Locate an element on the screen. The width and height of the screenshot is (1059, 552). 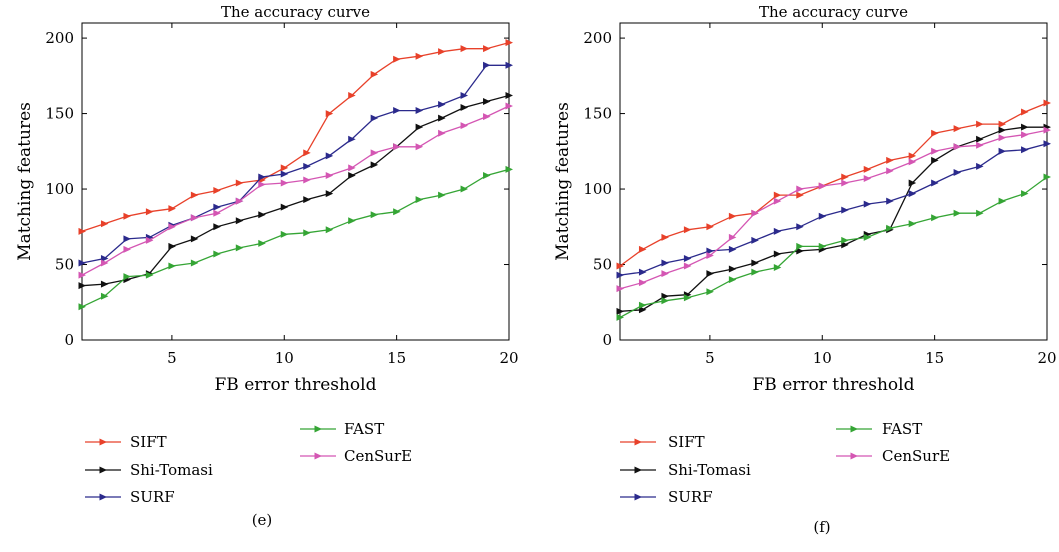
series-censure is located at coordinates (833, 209).